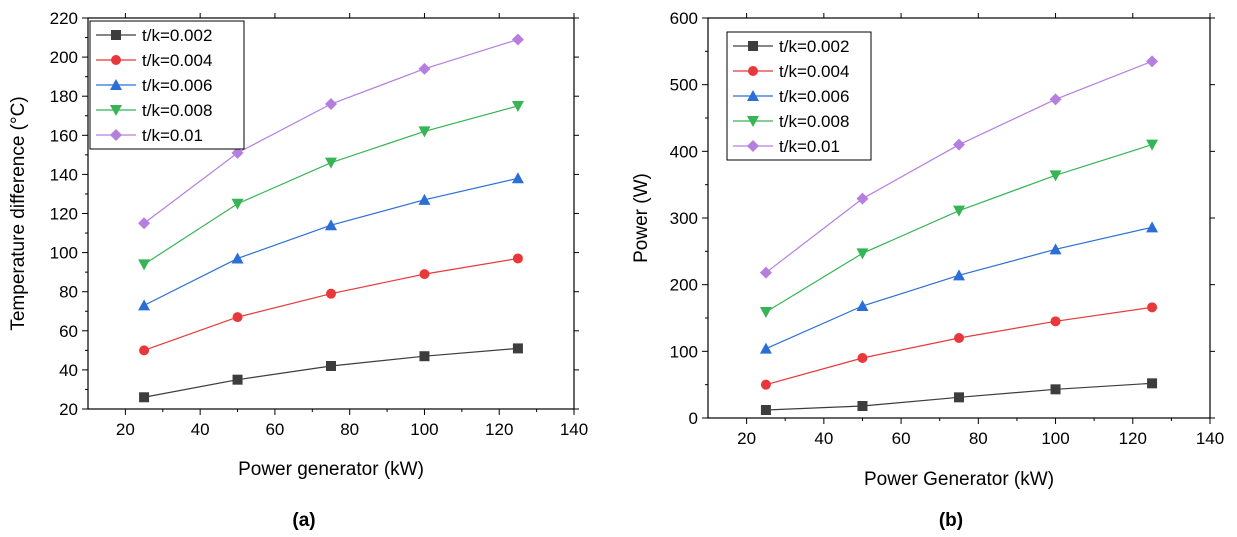  I want to click on y-axis-title: Temperature difference (°C), so click(18, 213).